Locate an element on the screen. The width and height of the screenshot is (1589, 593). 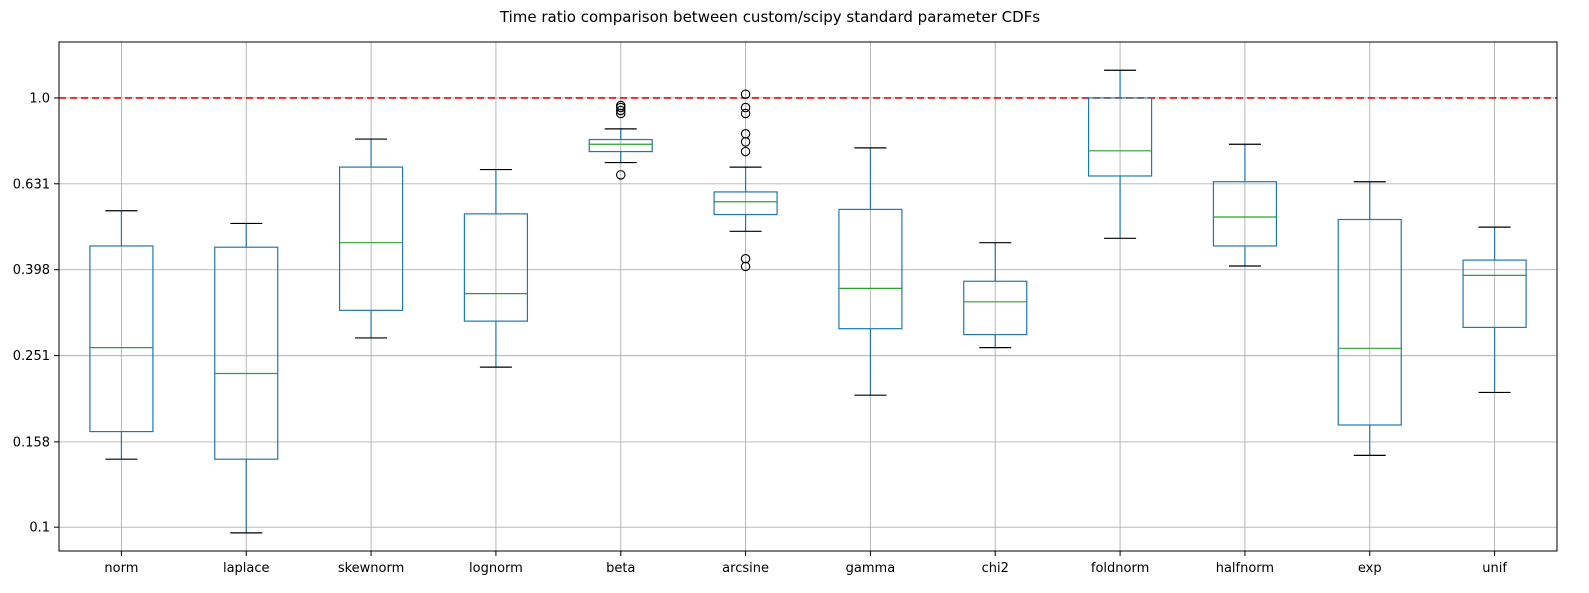
x-tick-label: beta is located at coordinates (620, 568).